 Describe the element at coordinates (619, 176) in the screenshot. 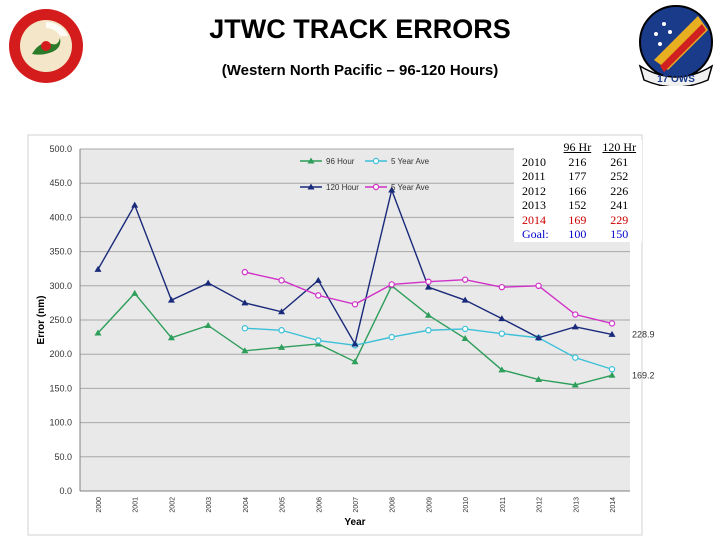

I see `stats-cell: 252` at that location.